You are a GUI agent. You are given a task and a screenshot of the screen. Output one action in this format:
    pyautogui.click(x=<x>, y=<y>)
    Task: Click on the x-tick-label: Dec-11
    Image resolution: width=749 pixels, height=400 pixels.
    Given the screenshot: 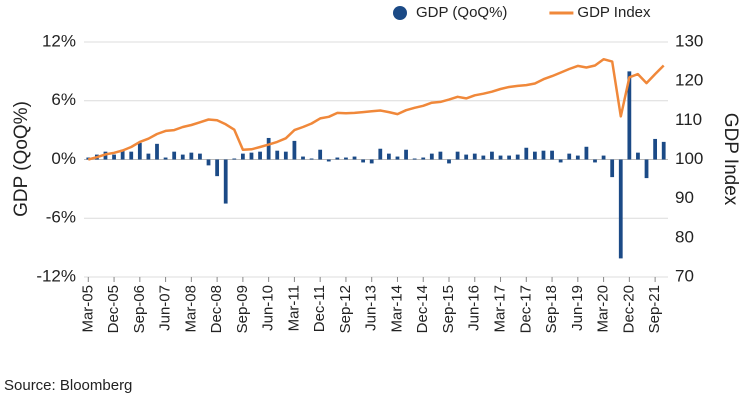 What is the action you would take?
    pyautogui.click(x=319, y=308)
    